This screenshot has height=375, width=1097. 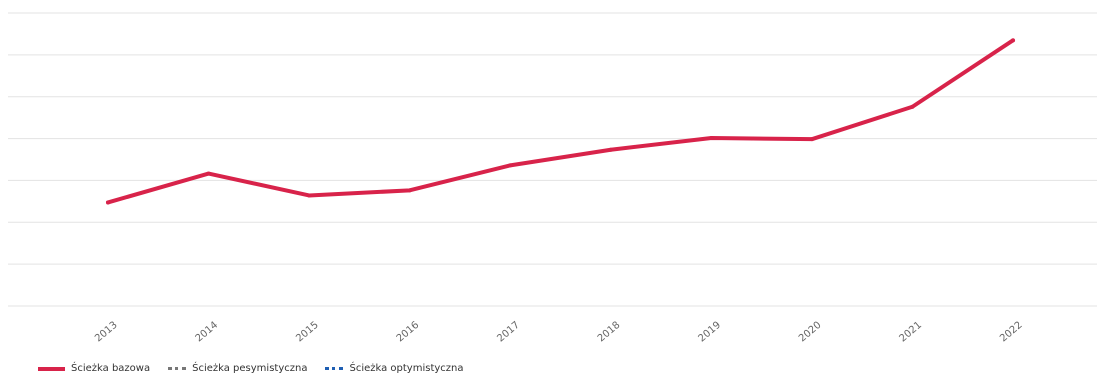 I want to click on x-tick-label: 2016, so click(x=408, y=332).